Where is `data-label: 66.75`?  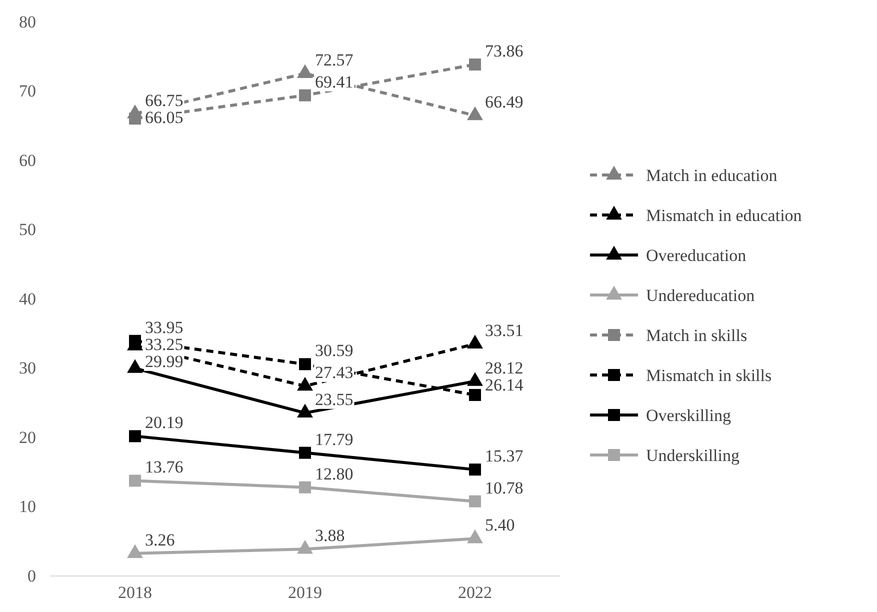 data-label: 66.75 is located at coordinates (164, 100).